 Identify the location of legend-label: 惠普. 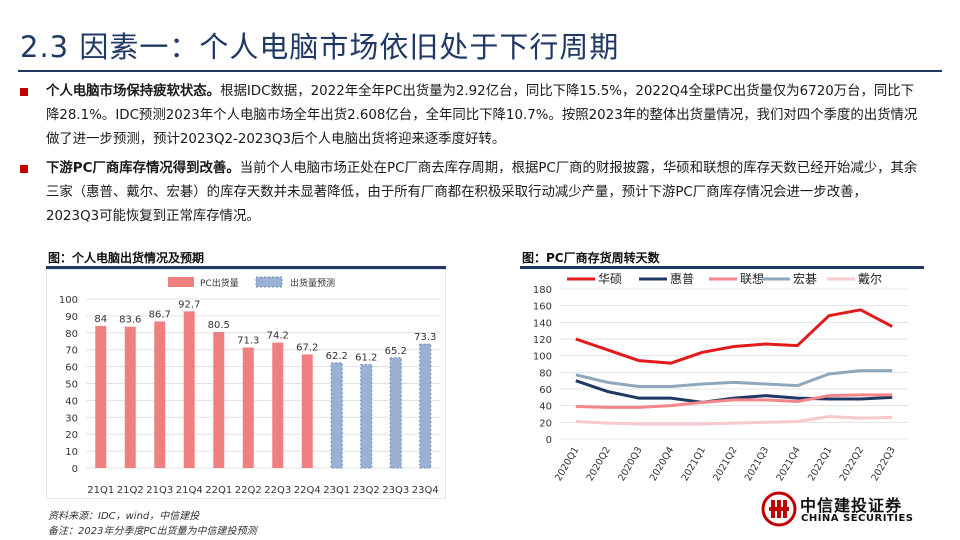
(682, 279).